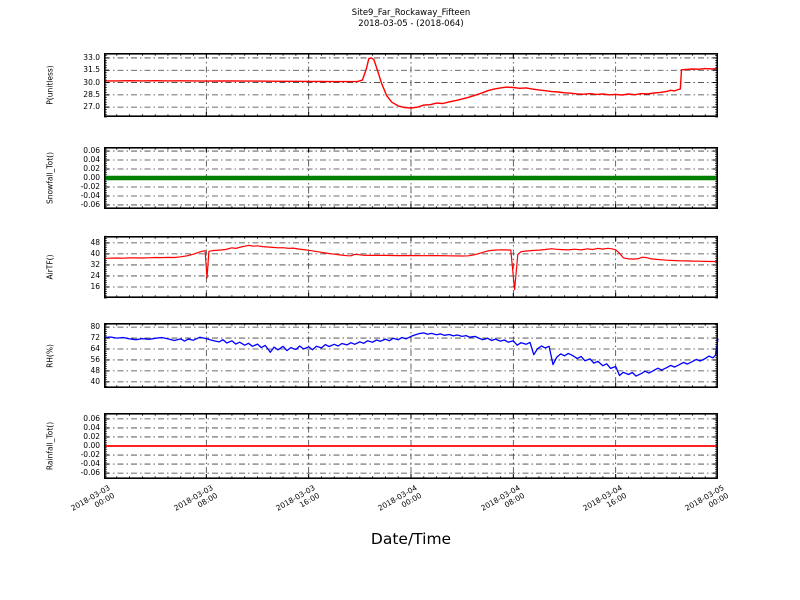 The width and height of the screenshot is (800, 600). I want to click on y-tick-label: 30.0, so click(91, 82).